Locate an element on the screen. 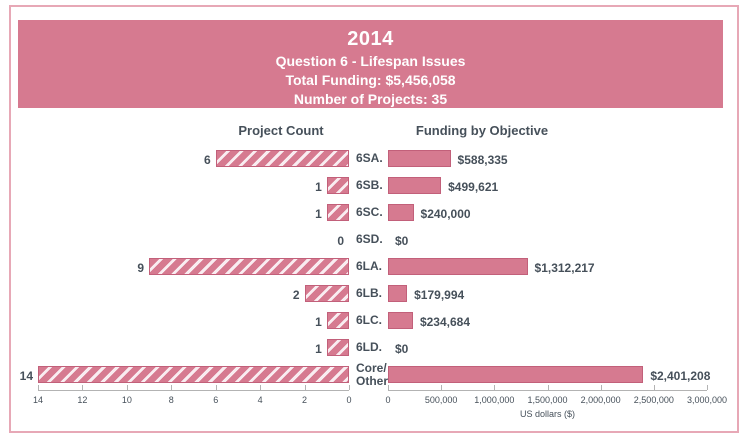  category-label-CoreOther: Core/ Other is located at coordinates (372, 374).